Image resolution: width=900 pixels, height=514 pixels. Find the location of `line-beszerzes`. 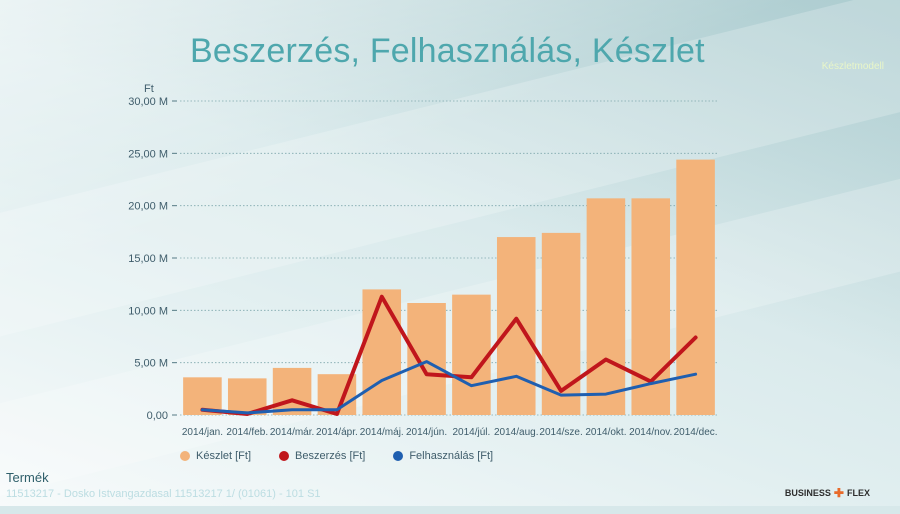

line-beszerzes is located at coordinates (449, 355).